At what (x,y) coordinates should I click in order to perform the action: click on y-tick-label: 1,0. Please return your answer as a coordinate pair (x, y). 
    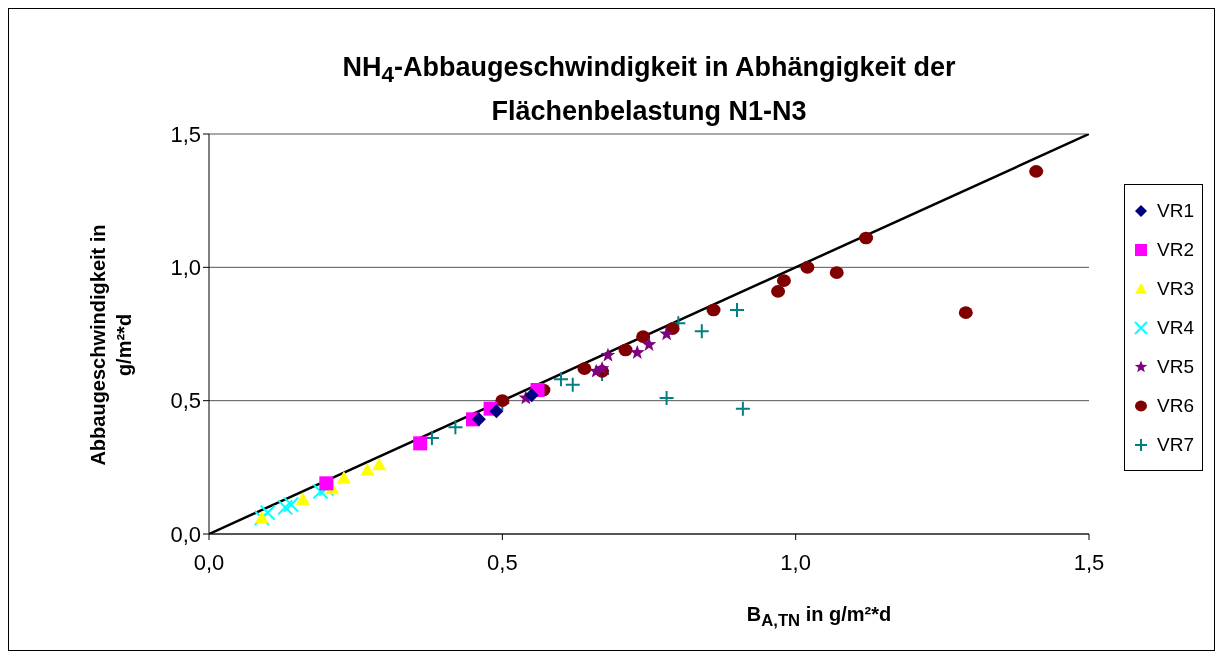
    Looking at the image, I should click on (185, 268).